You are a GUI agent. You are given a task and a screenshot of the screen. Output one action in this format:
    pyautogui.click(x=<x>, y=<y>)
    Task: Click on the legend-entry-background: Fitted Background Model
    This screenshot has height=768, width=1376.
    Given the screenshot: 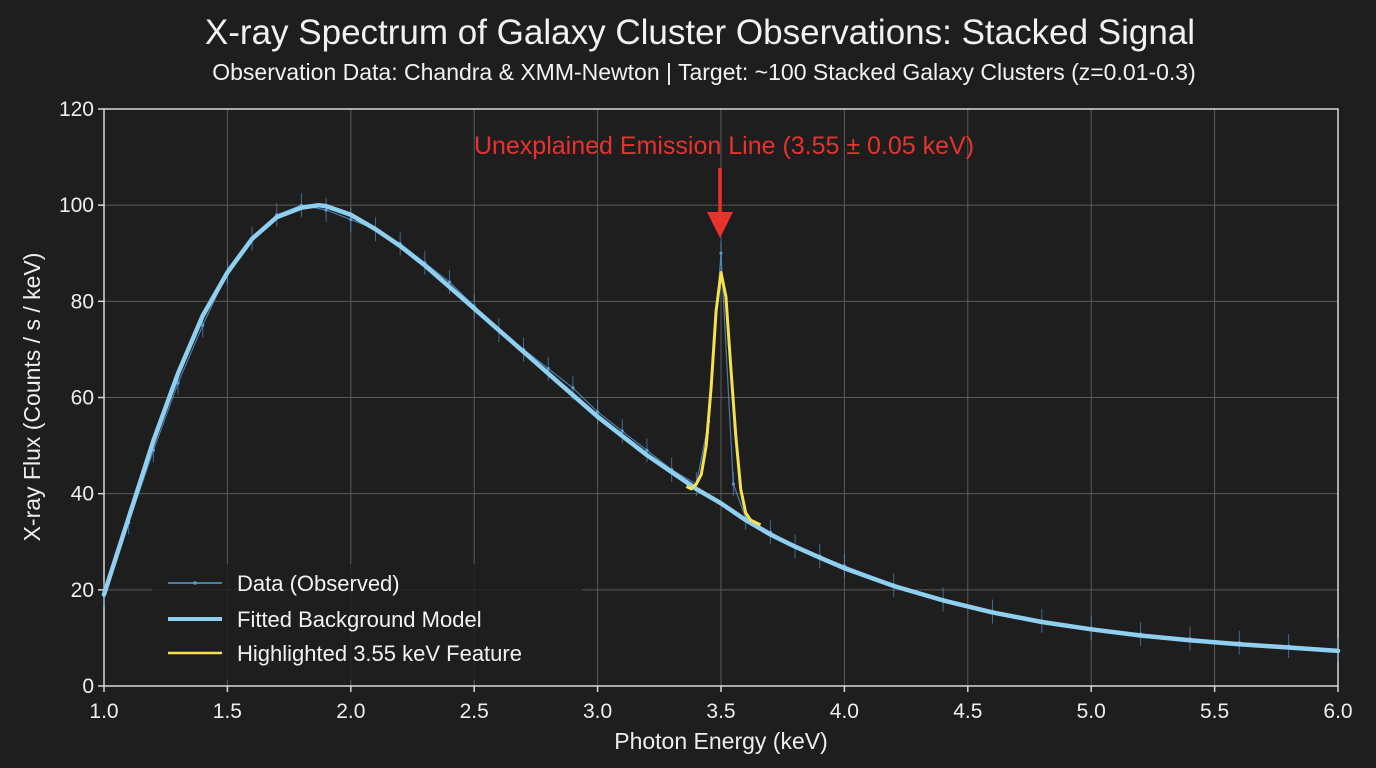 What is the action you would take?
    pyautogui.click(x=325, y=619)
    